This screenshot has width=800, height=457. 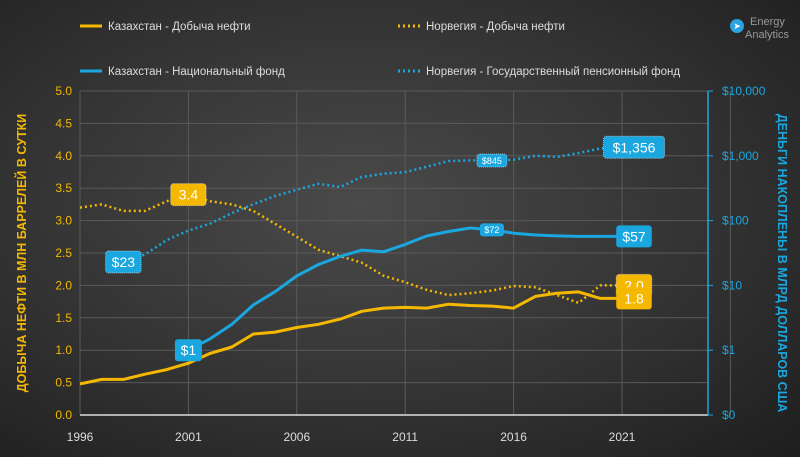 What do you see at coordinates (732, 285) in the screenshot?
I see `y-right-tick-label: $10` at bounding box center [732, 285].